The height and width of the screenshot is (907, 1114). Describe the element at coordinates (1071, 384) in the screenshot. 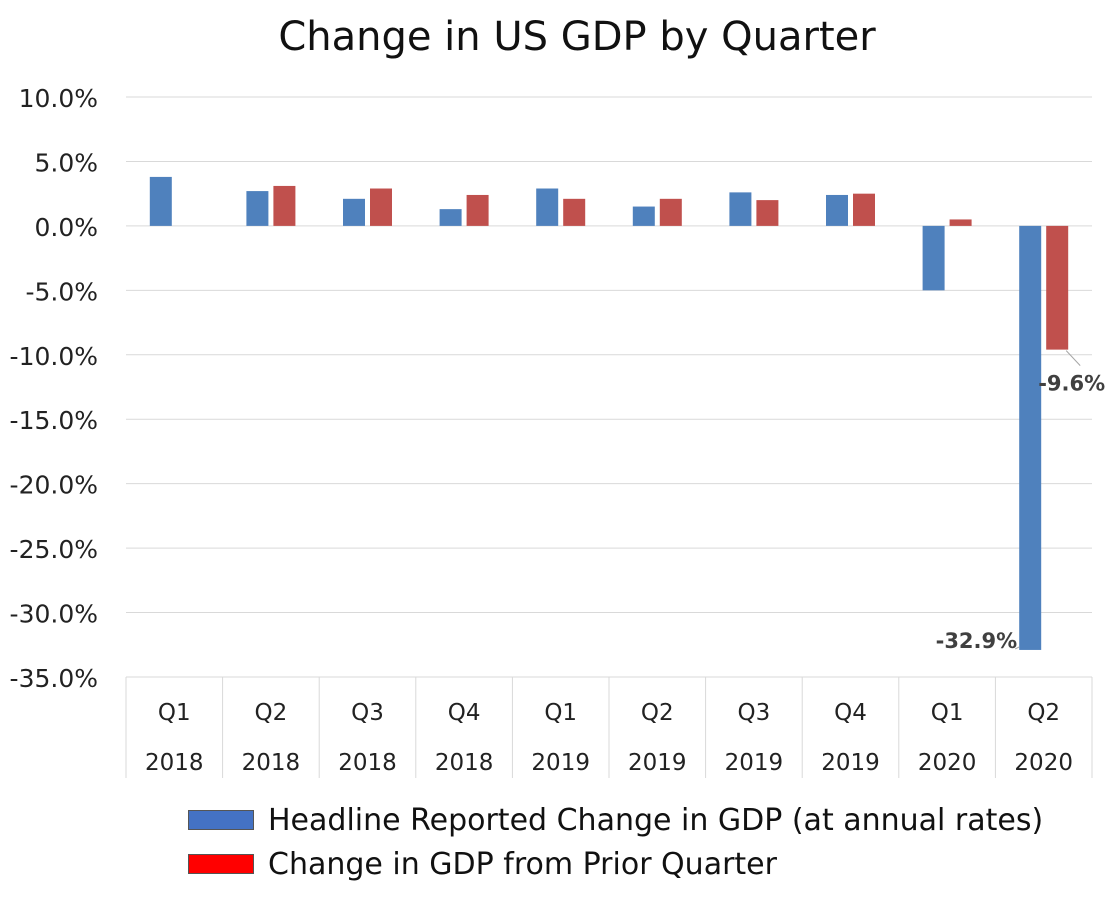

I see `data-label: -9.6%` at that location.